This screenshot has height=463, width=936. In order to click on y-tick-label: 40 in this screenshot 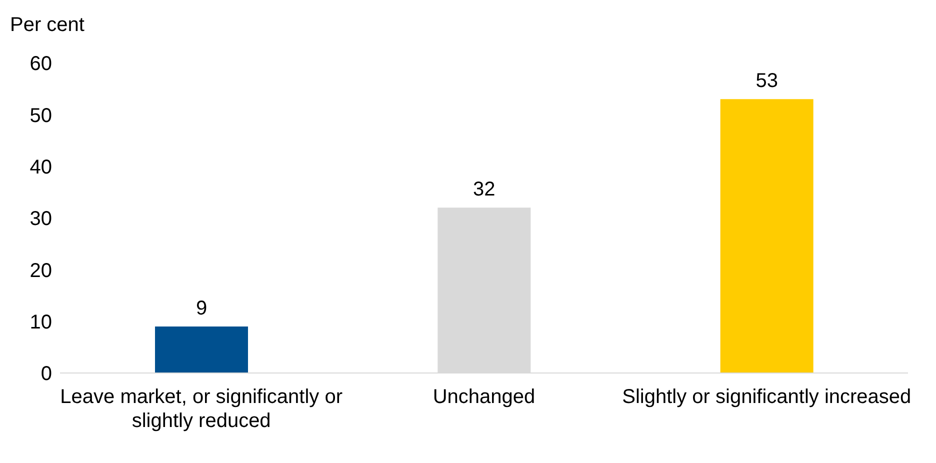, I will do `click(41, 167)`.